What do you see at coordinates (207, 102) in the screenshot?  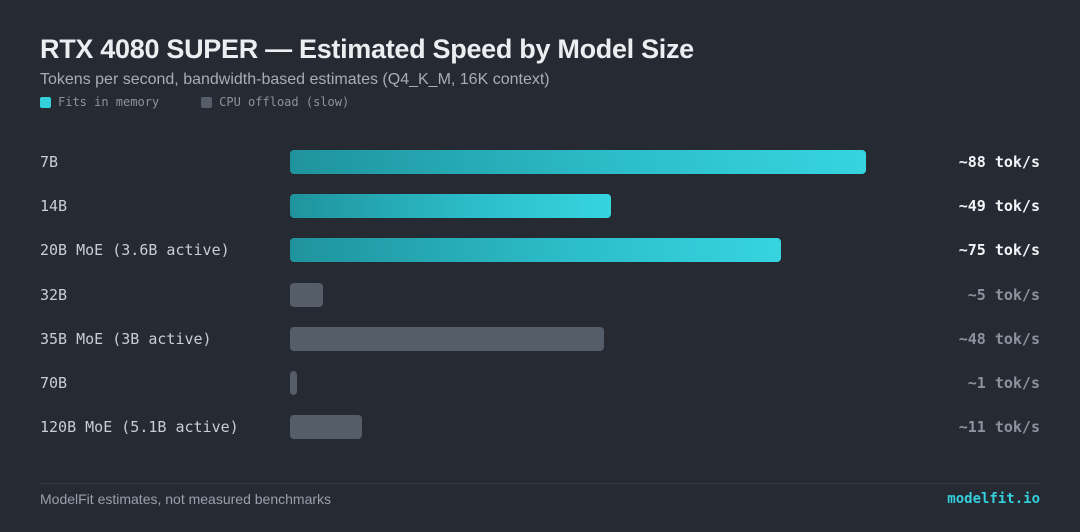 I see `legend-swatch-offload` at bounding box center [207, 102].